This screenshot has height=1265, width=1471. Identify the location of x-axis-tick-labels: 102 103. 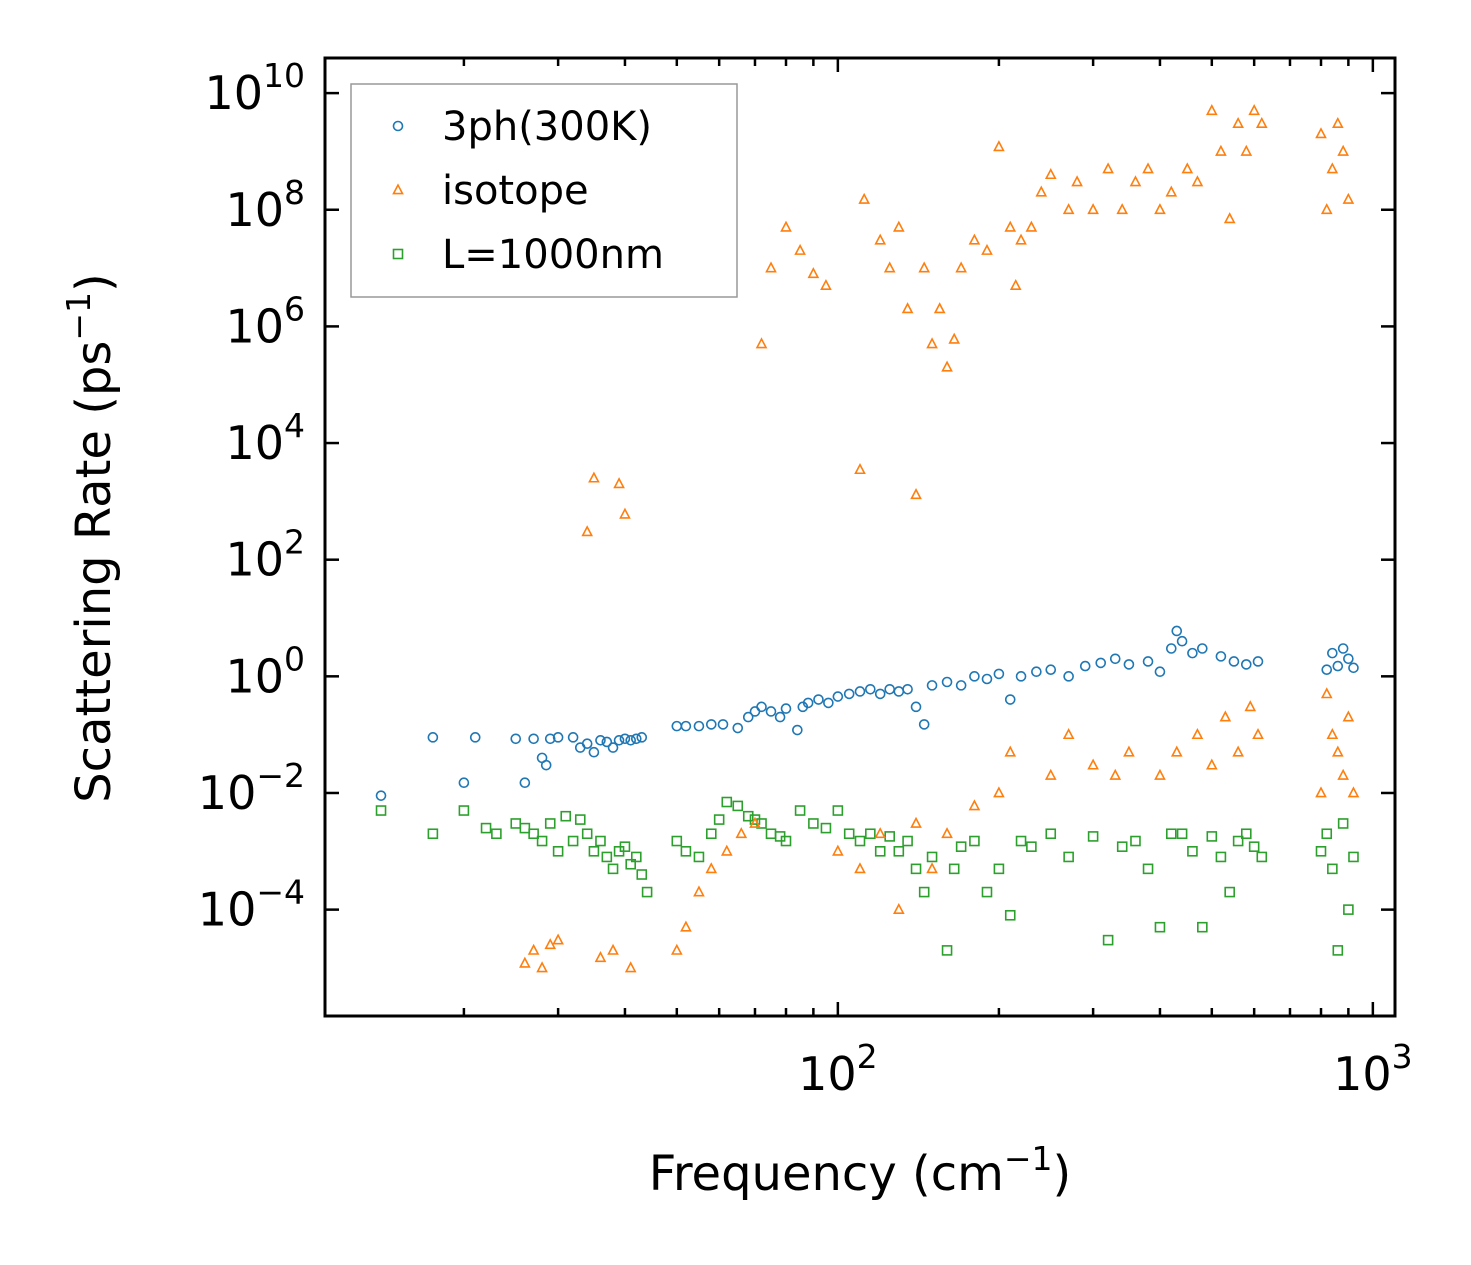
(1105, 1069).